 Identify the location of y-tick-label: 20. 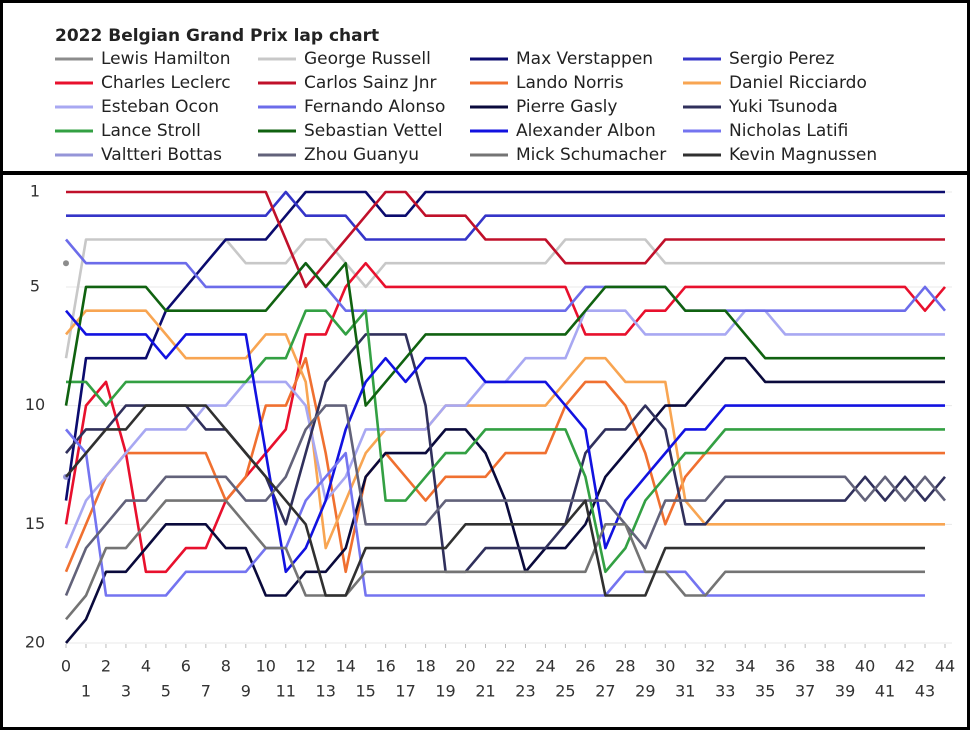
(35, 642).